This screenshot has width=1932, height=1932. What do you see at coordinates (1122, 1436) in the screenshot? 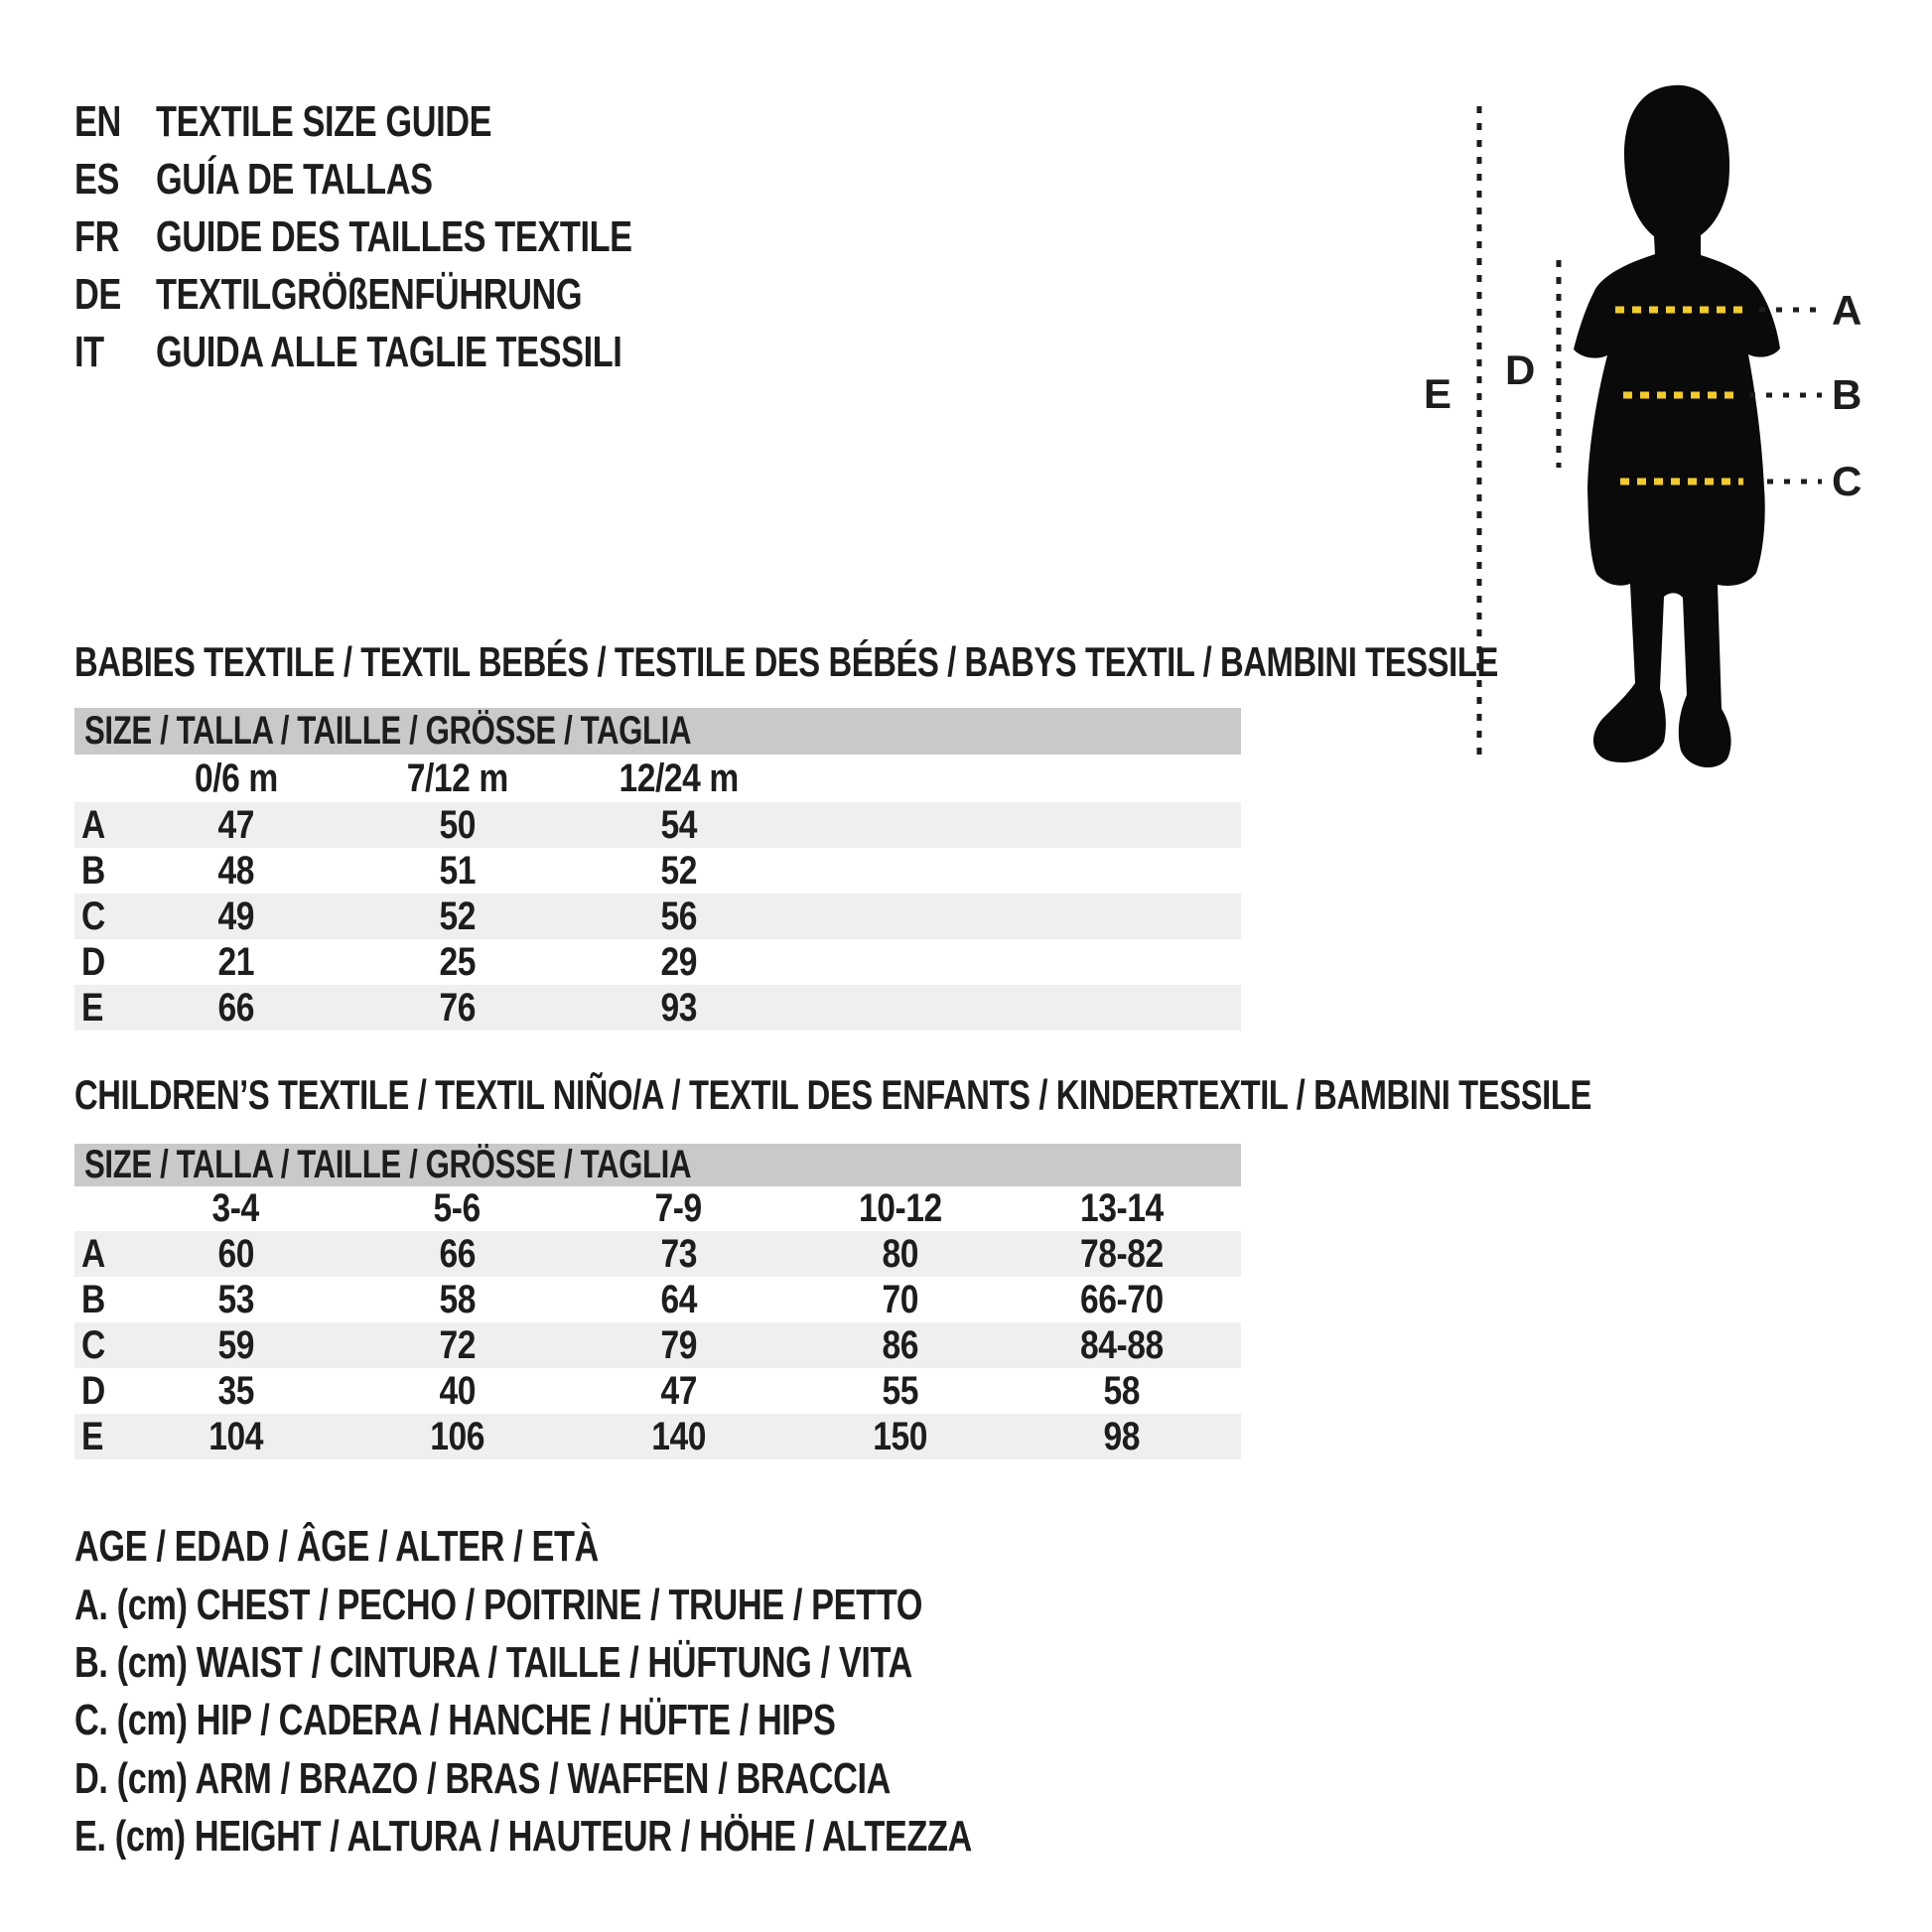
I see `table-cell: 98` at bounding box center [1122, 1436].